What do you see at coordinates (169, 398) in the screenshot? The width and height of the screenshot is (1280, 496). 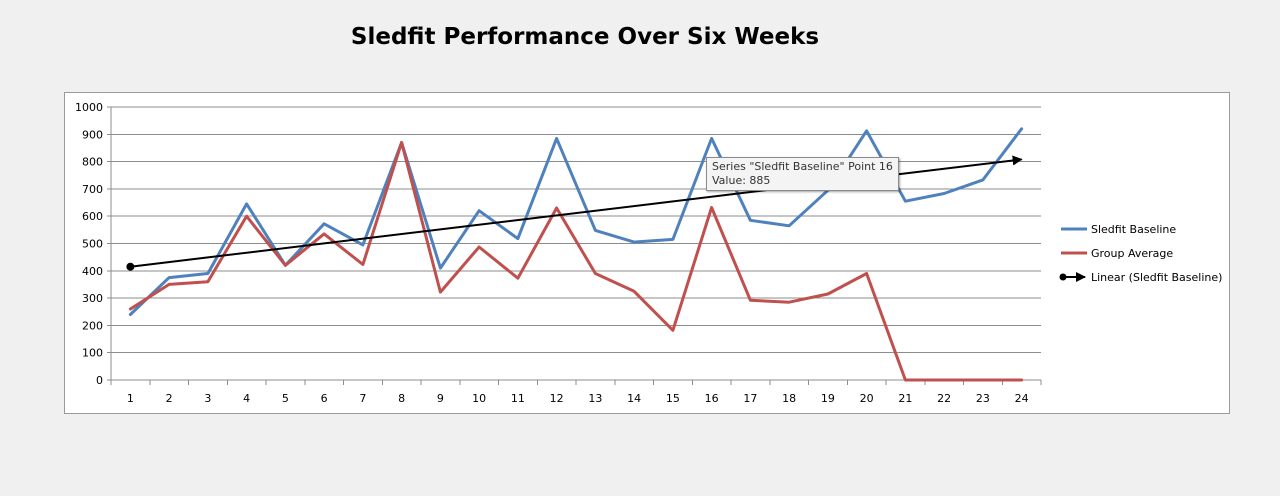 I see `x-tick-label: 2` at bounding box center [169, 398].